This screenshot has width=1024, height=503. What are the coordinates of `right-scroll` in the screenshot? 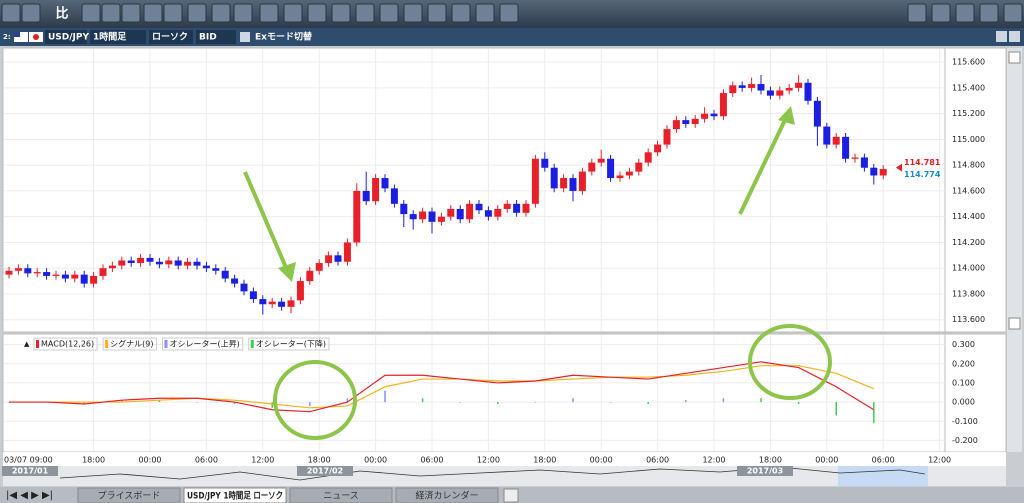 It's located at (1014, 250).